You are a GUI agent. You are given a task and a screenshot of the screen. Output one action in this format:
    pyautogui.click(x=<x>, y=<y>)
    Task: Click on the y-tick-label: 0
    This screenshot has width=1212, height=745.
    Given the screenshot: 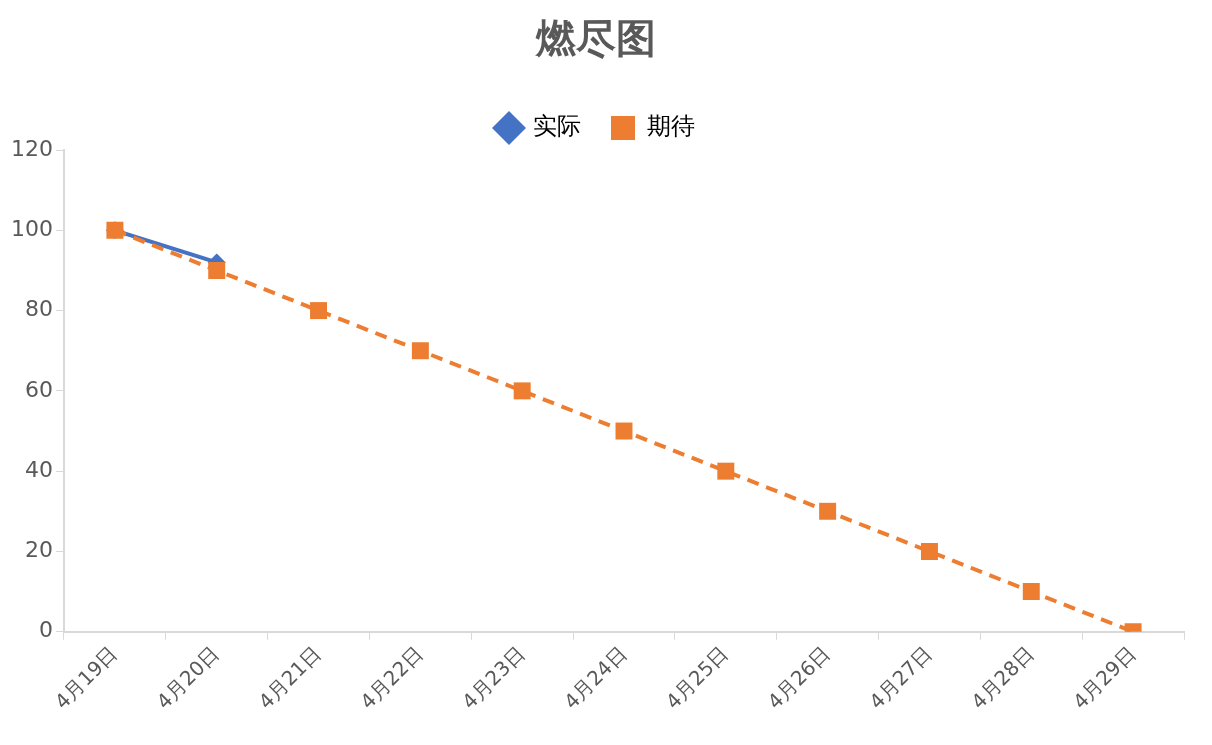 What is the action you would take?
    pyautogui.click(x=45, y=630)
    